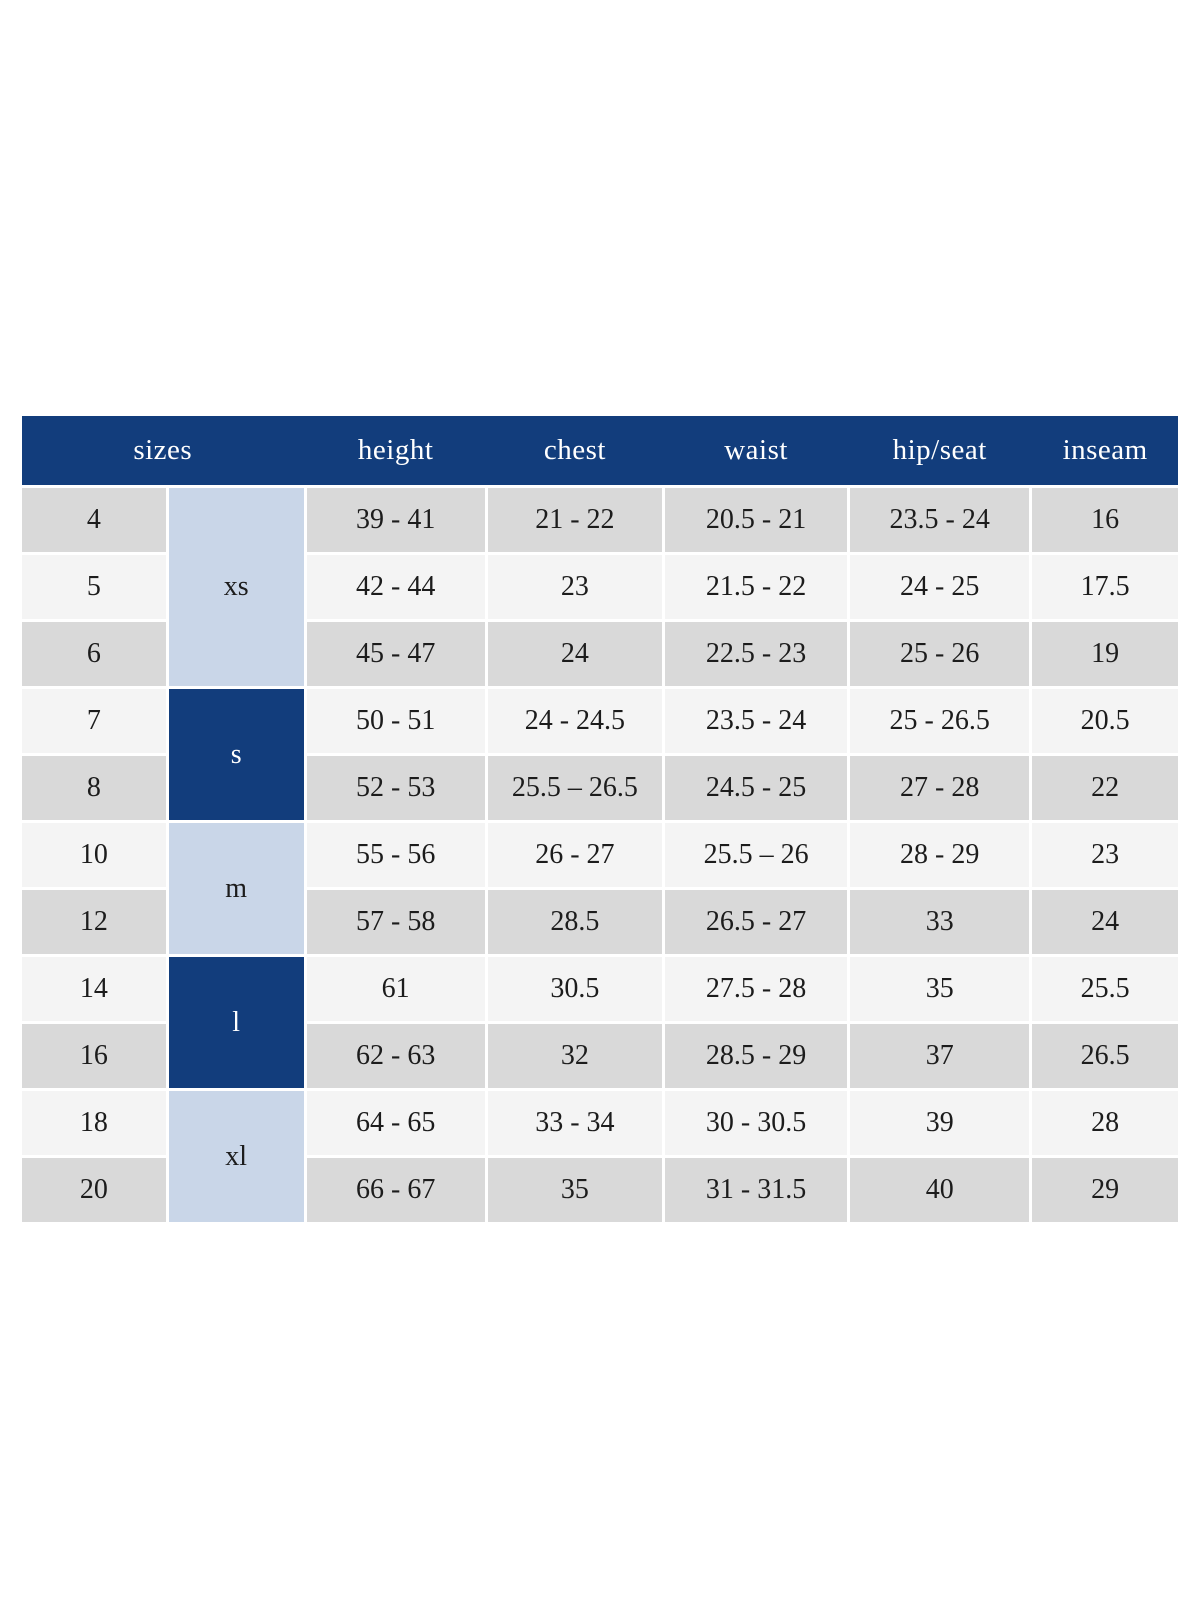  What do you see at coordinates (1105, 922) in the screenshot?
I see `inseam-cell: 24` at bounding box center [1105, 922].